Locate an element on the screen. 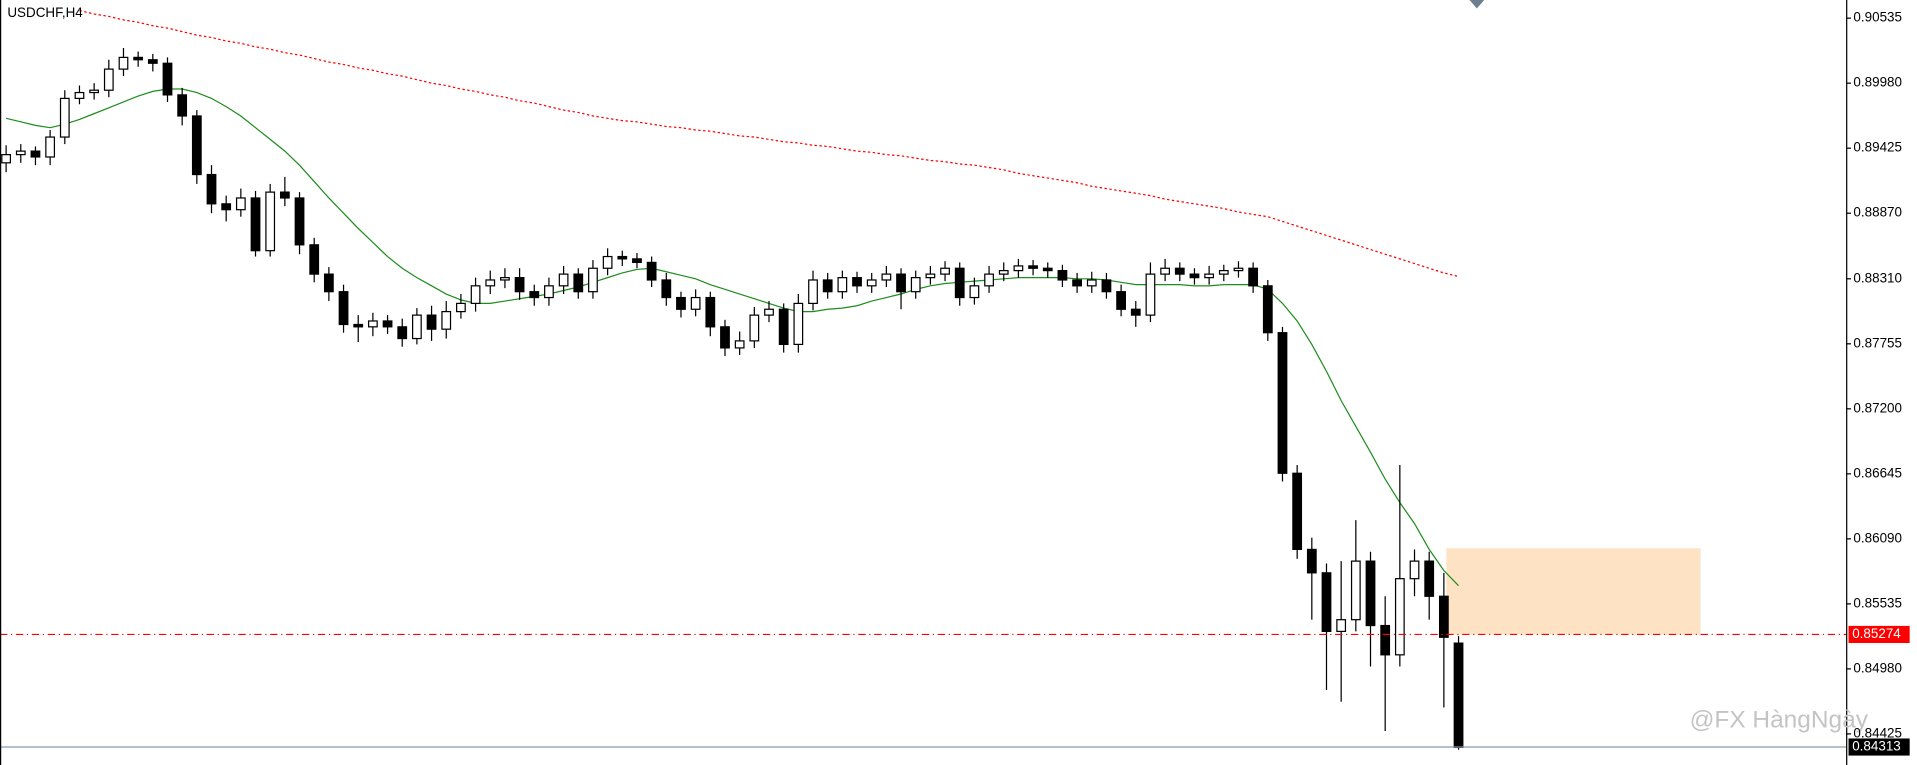 Image resolution: width=1917 pixels, height=765 pixels. y-tick-label: 0.89425 is located at coordinates (1877, 147).